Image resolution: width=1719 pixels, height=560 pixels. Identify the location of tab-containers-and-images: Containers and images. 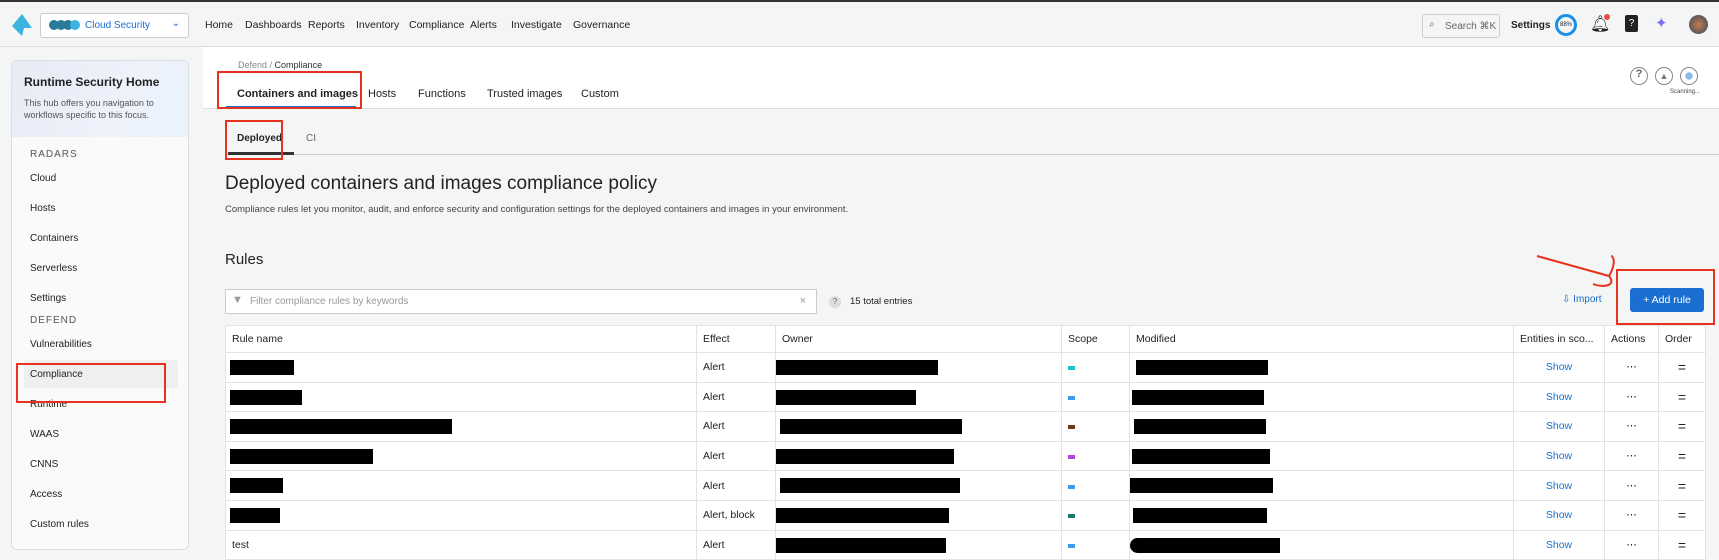
(298, 94).